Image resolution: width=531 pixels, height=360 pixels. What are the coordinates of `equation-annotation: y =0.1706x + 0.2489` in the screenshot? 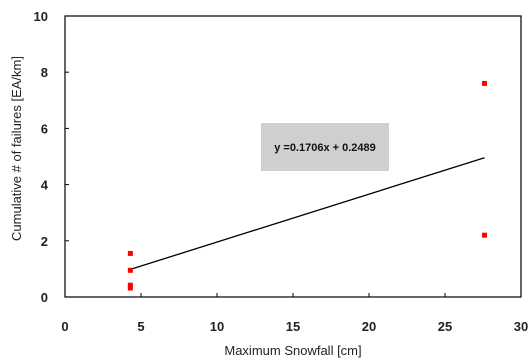 It's located at (325, 147).